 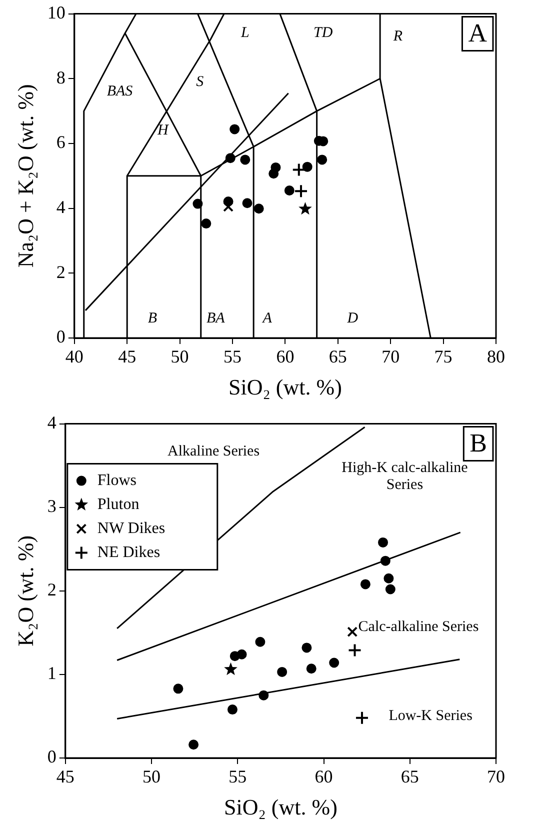 What do you see at coordinates (51, 673) in the screenshot?
I see `y-tick-label: 1` at bounding box center [51, 673].